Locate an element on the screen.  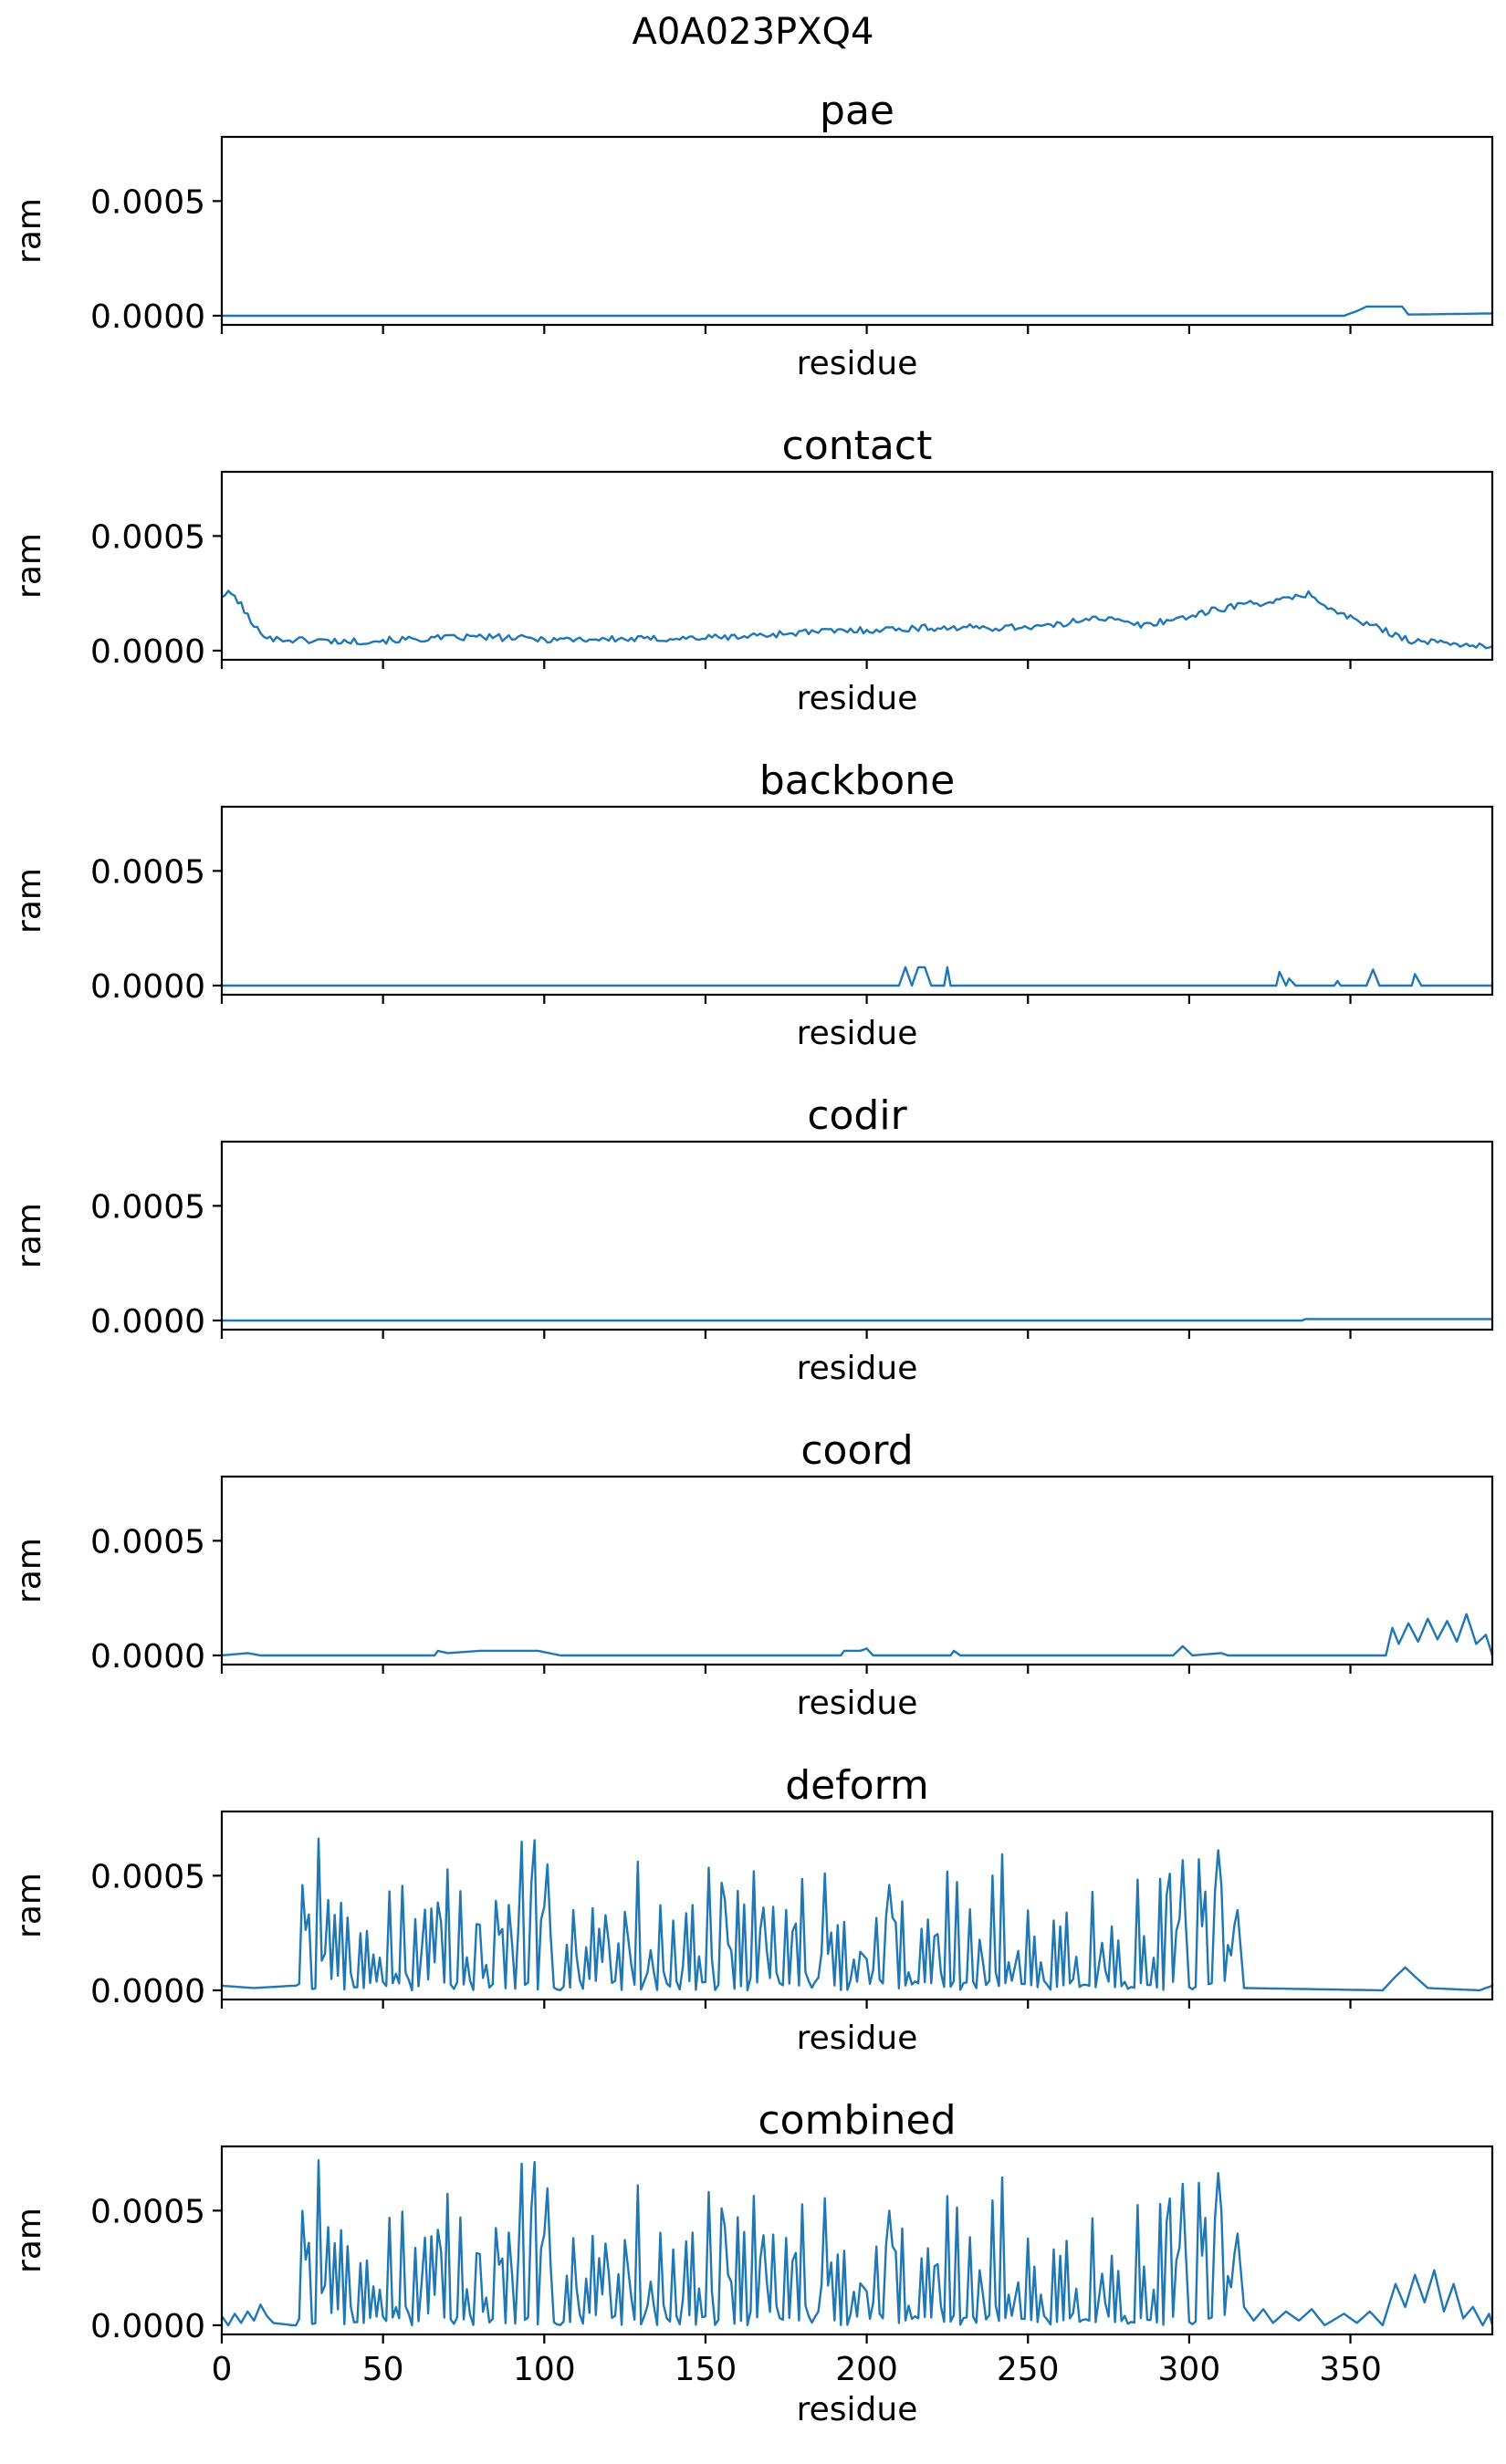
subplot-pae: pae 0.0000 0.0005 residue ram is located at coordinates (752, 235).